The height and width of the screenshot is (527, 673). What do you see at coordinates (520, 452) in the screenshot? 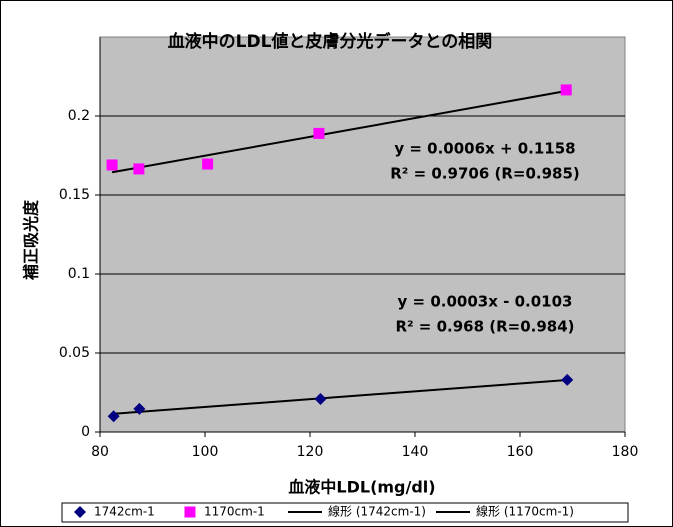
I see `x-tick-label: 160` at bounding box center [520, 452].